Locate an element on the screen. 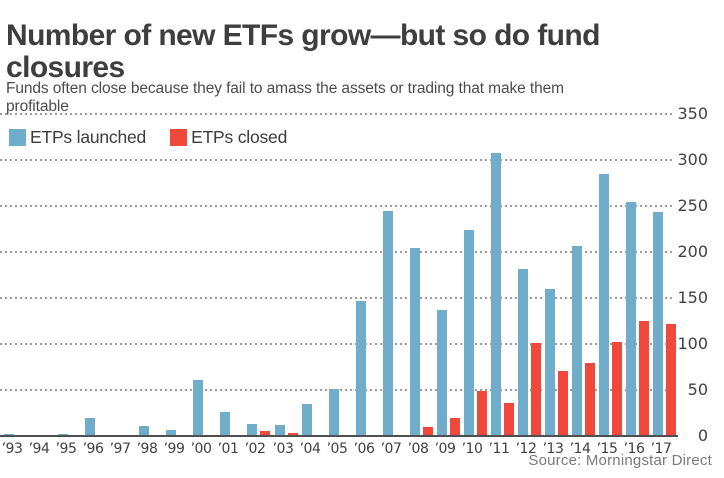 This screenshot has width=724, height=478. x-tick-03: ’03 is located at coordinates (283, 449).